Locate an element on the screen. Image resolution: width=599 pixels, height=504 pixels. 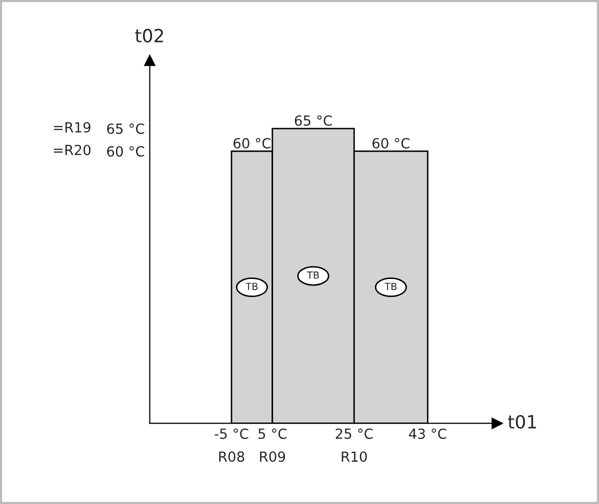
x-tick-label: 43 °C is located at coordinates (427, 433).